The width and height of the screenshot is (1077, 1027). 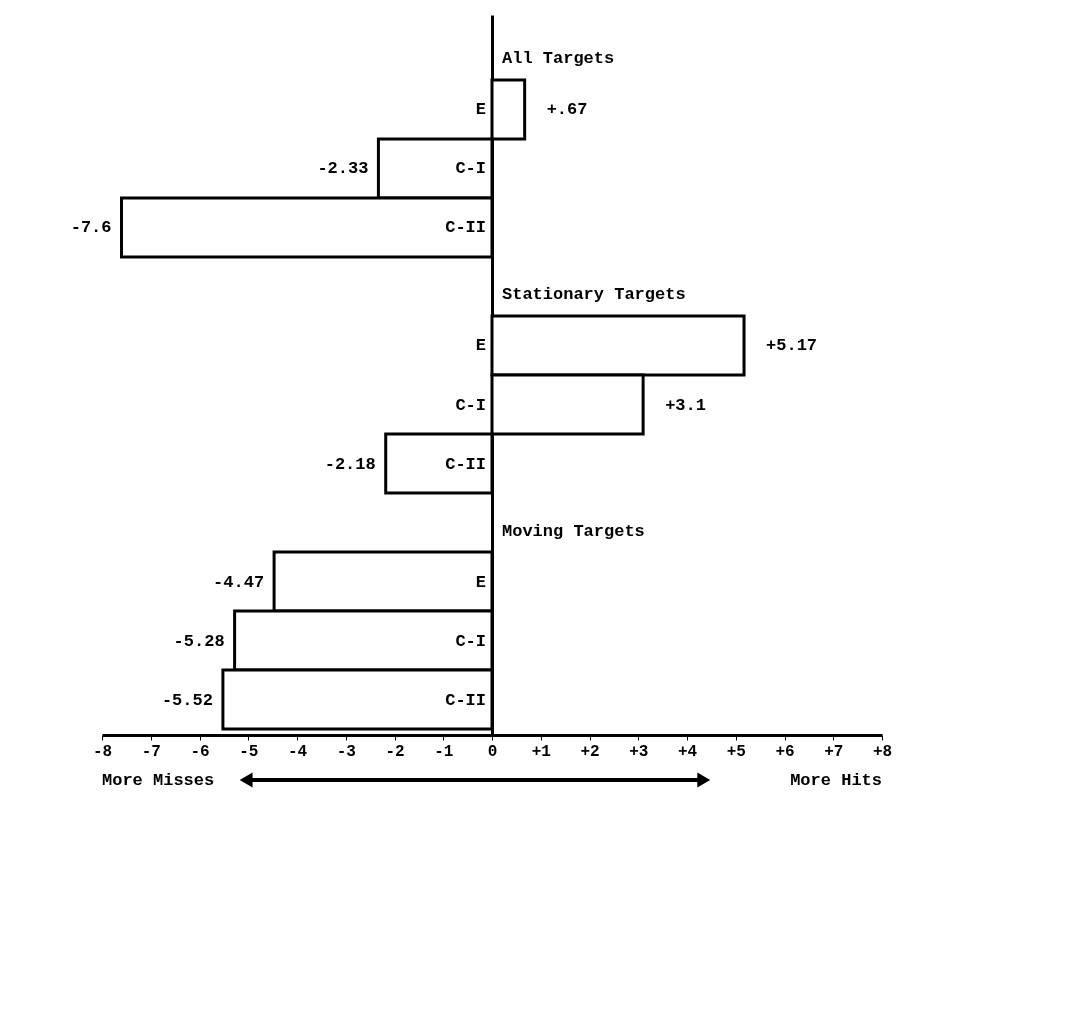 I want to click on x-tick-label: +7, so click(x=834, y=751).